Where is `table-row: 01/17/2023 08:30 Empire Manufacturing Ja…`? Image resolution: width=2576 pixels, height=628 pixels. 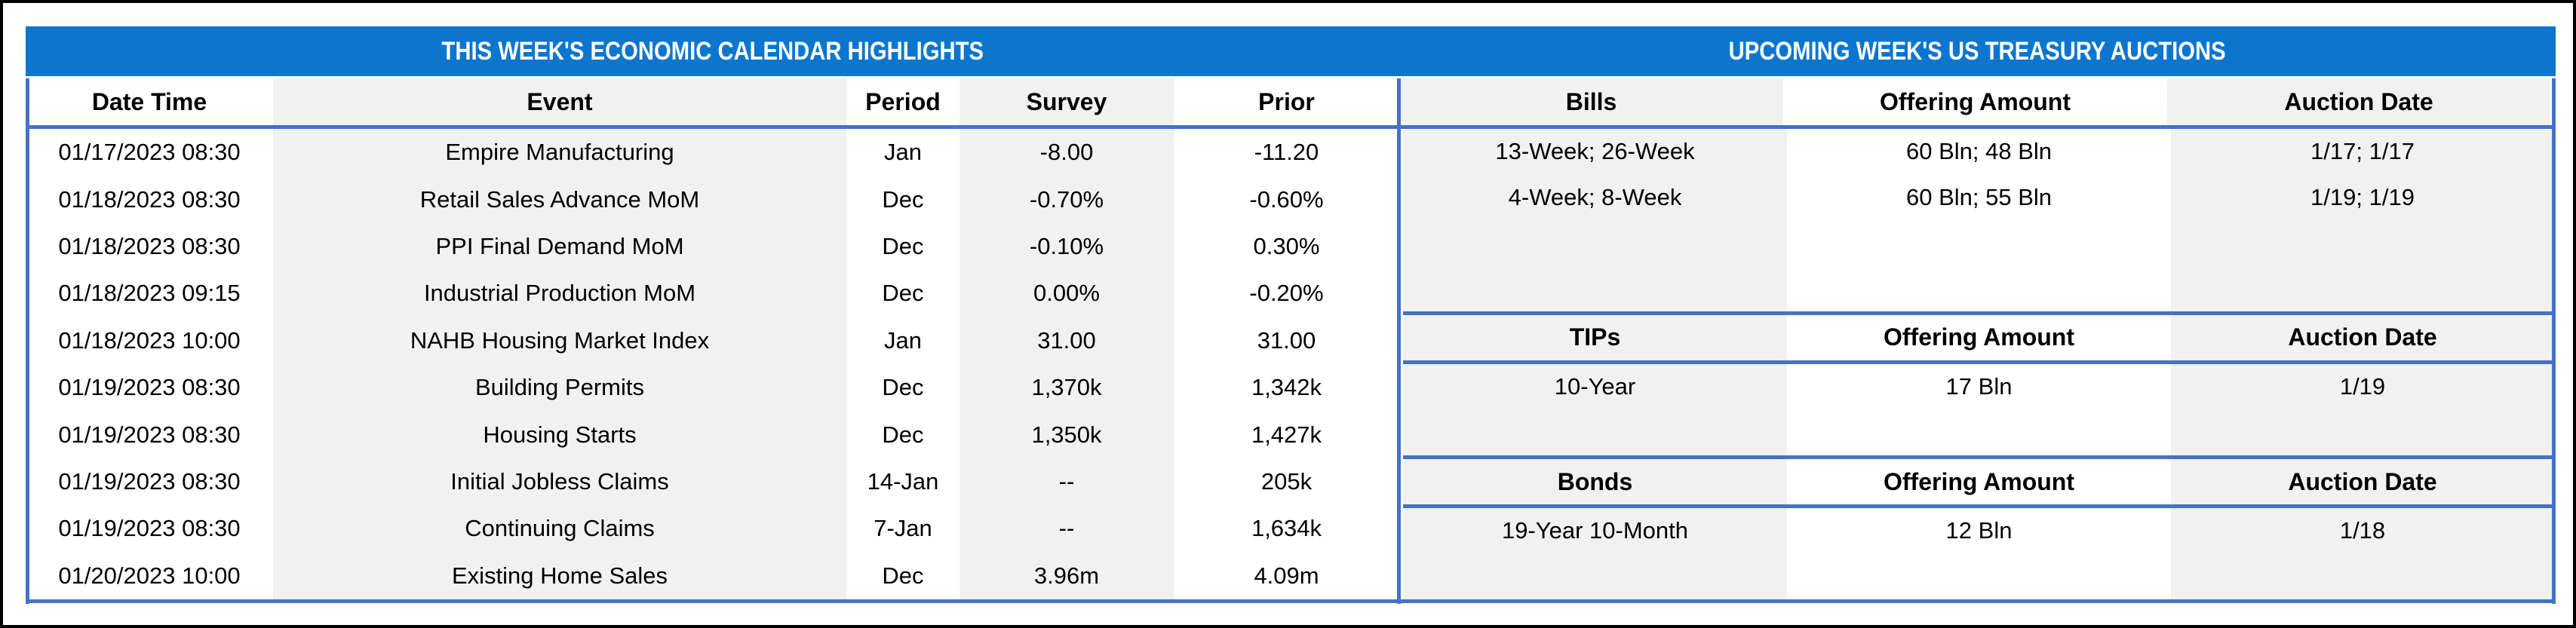 table-row: 01/17/2023 08:30 Empire Manufacturing Ja… is located at coordinates (712, 152).